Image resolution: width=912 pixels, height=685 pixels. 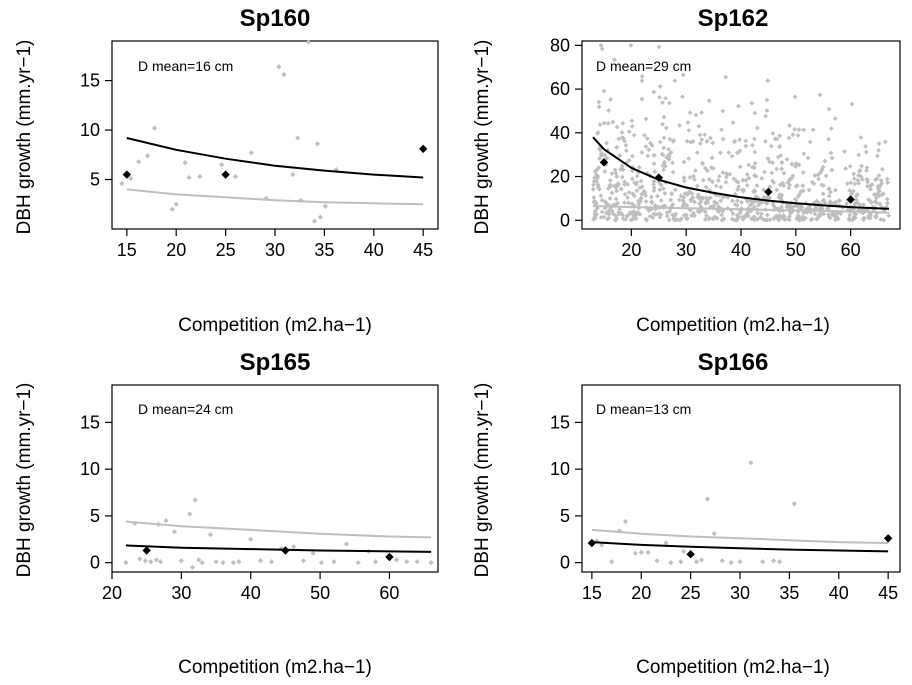 What do you see at coordinates (95, 180) in the screenshot?
I see `y-tick-label: 5` at bounding box center [95, 180].